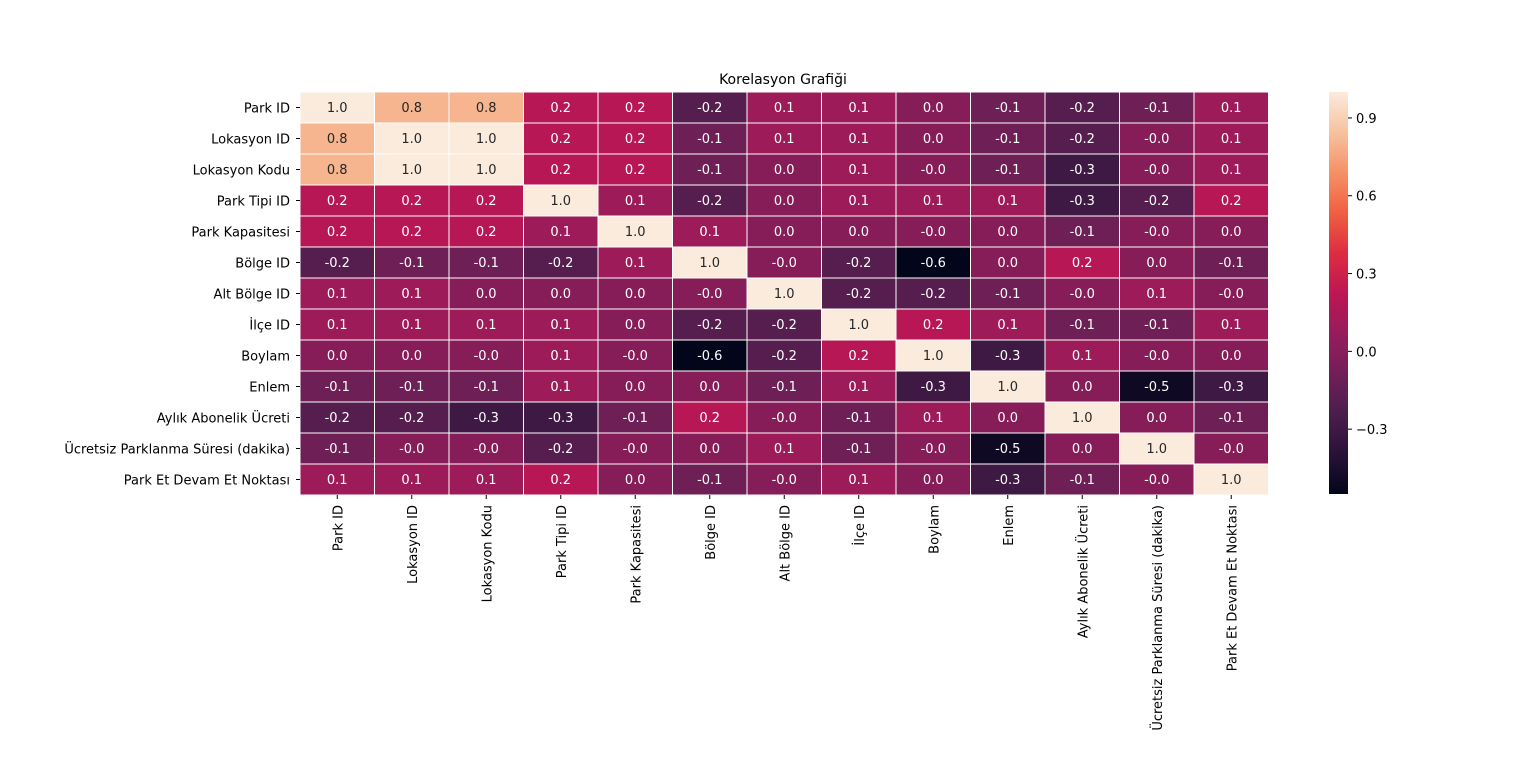 This screenshot has height=767, width=1536. I want to click on y-axis-tick-label: Ücretsiz Parklanma Süresi (dakika), so click(177, 449).